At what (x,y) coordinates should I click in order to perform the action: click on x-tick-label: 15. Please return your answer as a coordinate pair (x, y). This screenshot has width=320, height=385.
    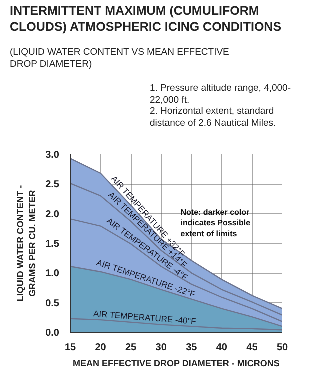
    Looking at the image, I should click on (70, 348).